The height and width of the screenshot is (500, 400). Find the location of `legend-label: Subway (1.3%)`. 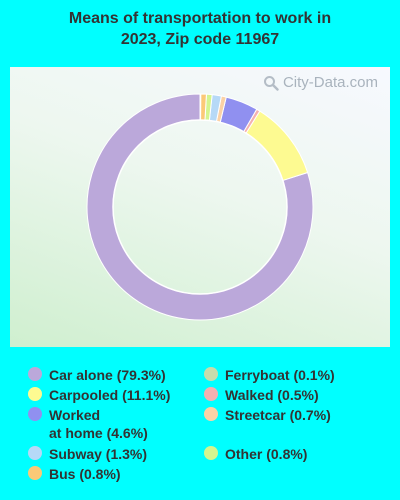

legend-label: Subway (1.3%) is located at coordinates (98, 454).